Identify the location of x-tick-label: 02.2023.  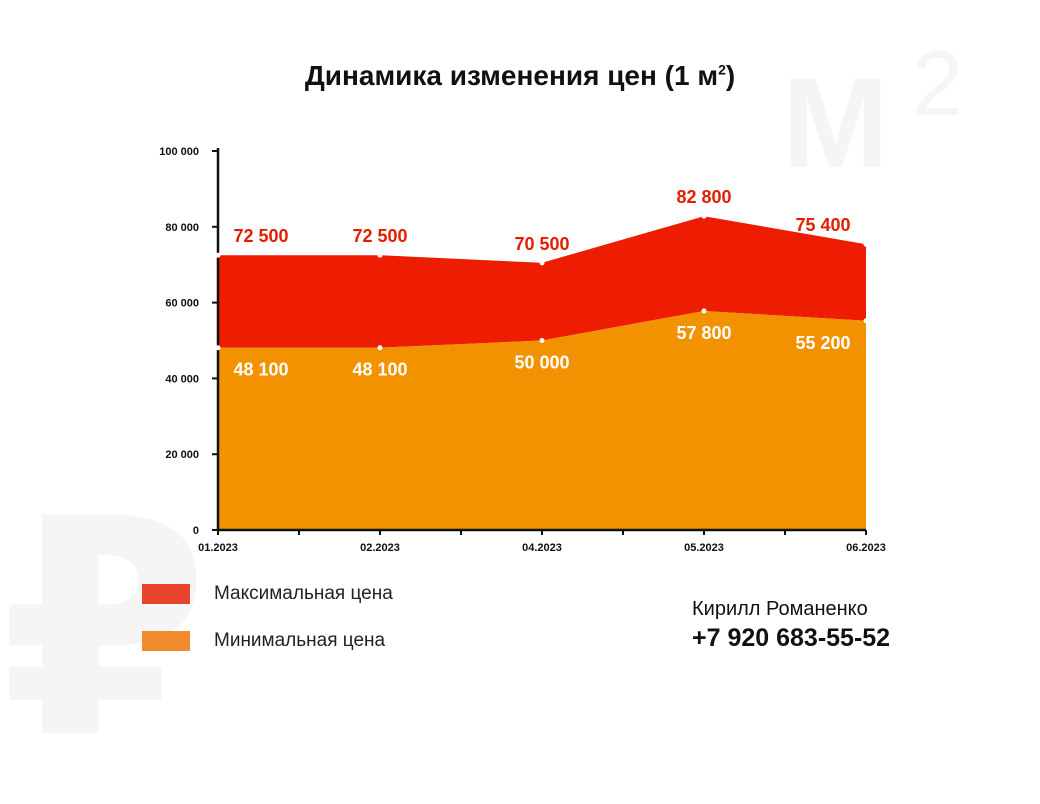
(380, 548).